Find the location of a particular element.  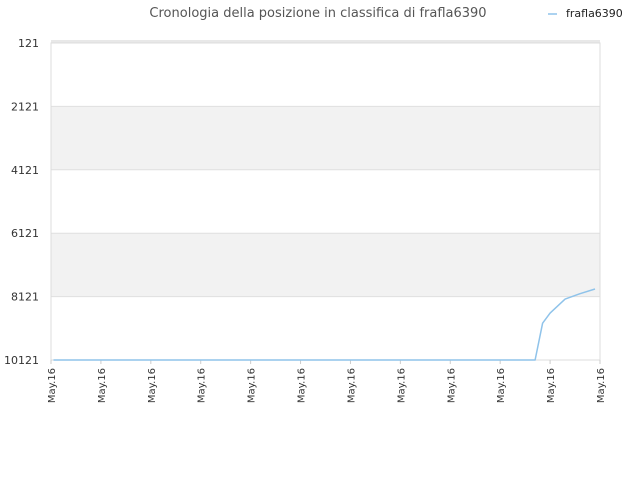

legend: frafla6390 is located at coordinates (585, 13).